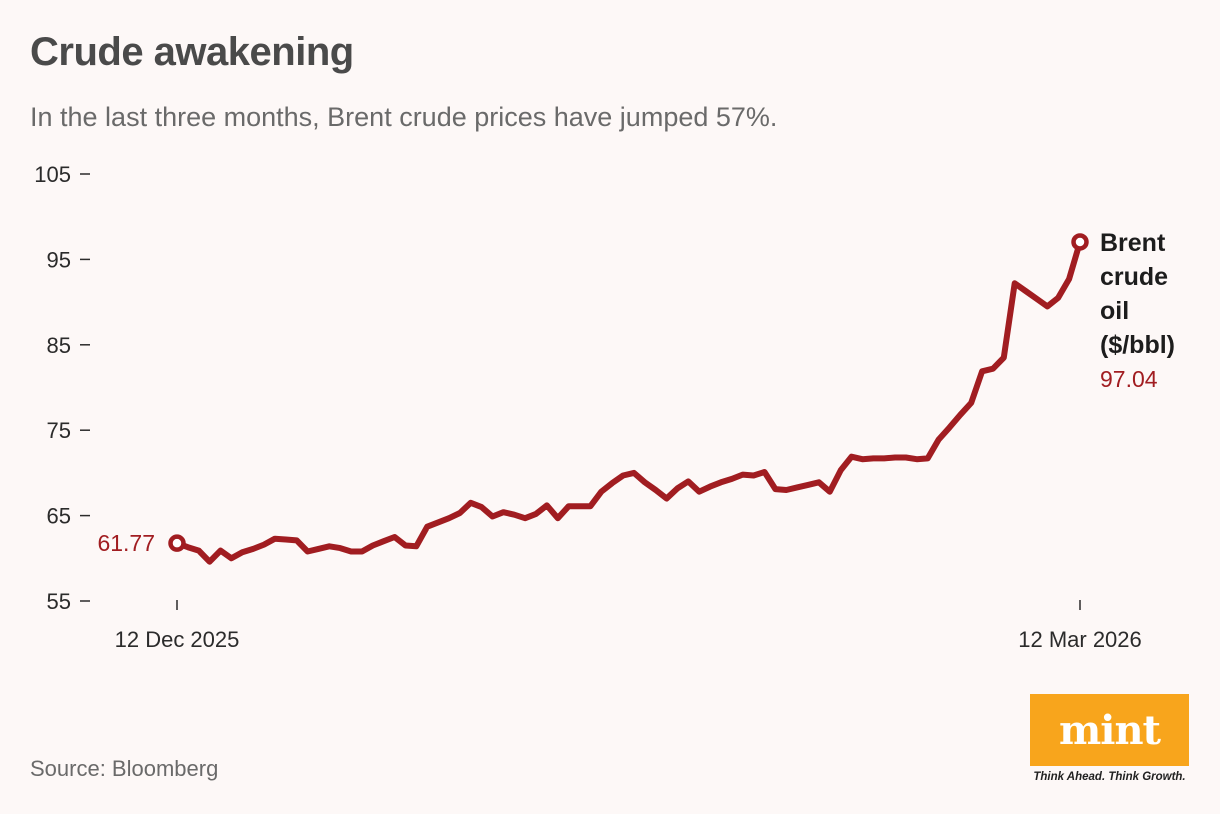 This screenshot has width=1220, height=814. What do you see at coordinates (59, 601) in the screenshot?
I see `y-tick-label: 55` at bounding box center [59, 601].